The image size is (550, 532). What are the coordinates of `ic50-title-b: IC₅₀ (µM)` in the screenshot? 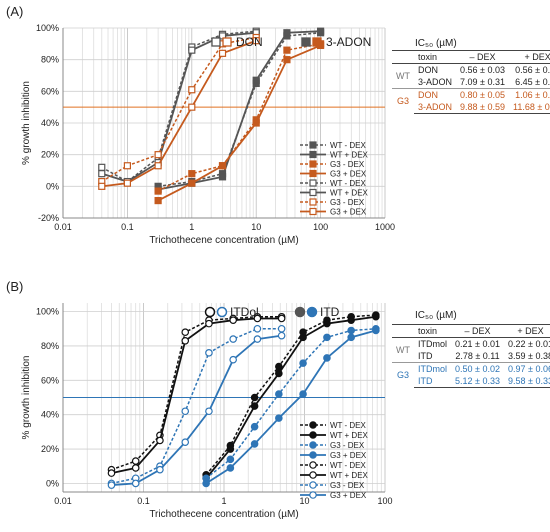 It's located at (436, 315).